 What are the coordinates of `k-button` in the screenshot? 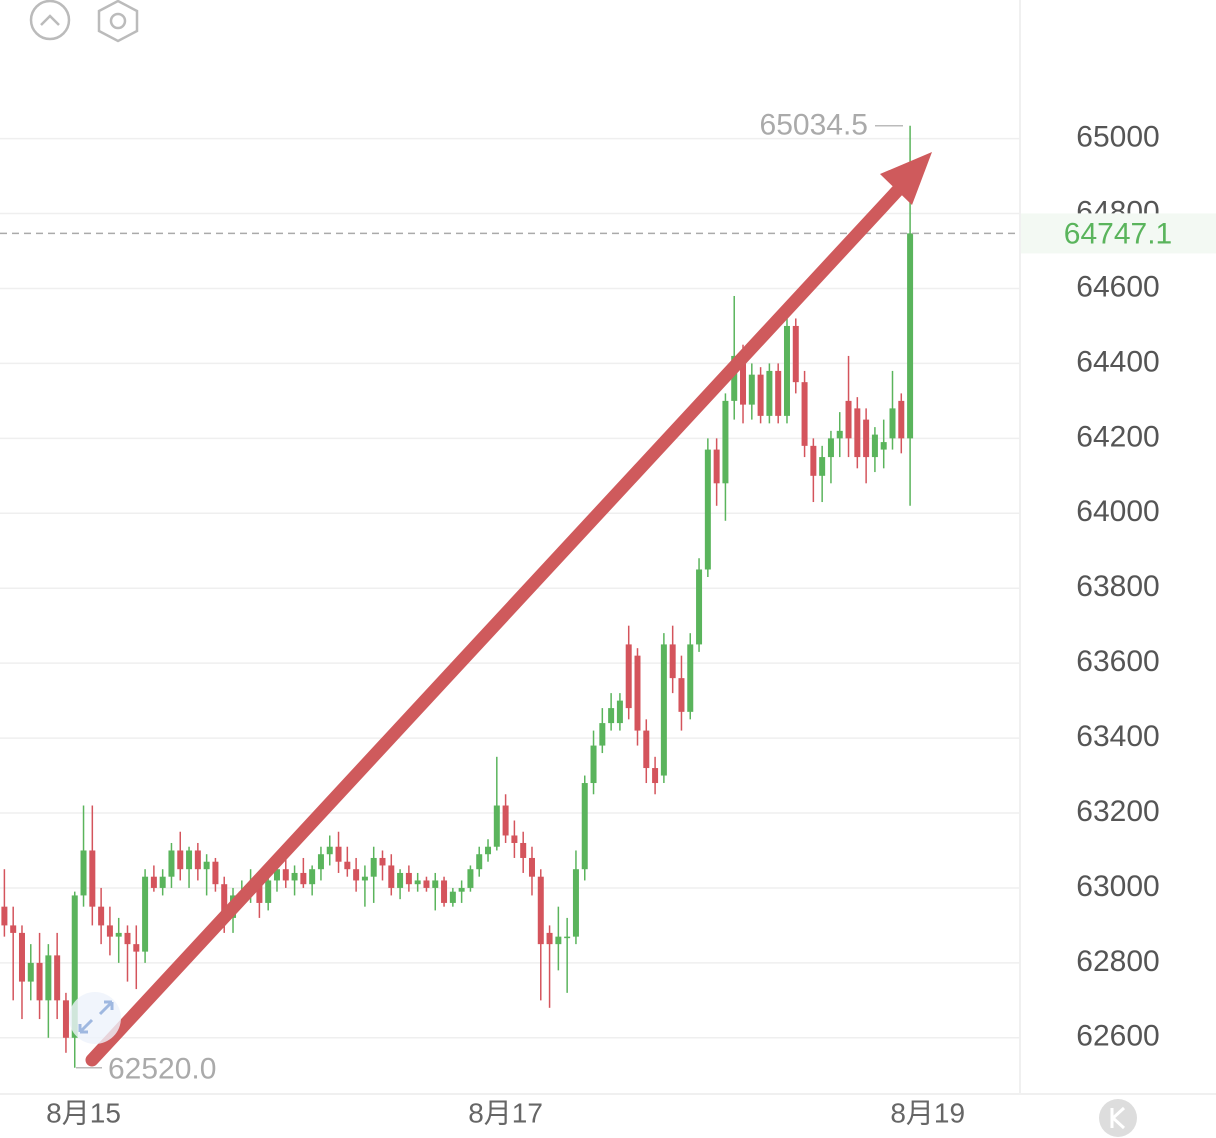 It's located at (1118, 1118).